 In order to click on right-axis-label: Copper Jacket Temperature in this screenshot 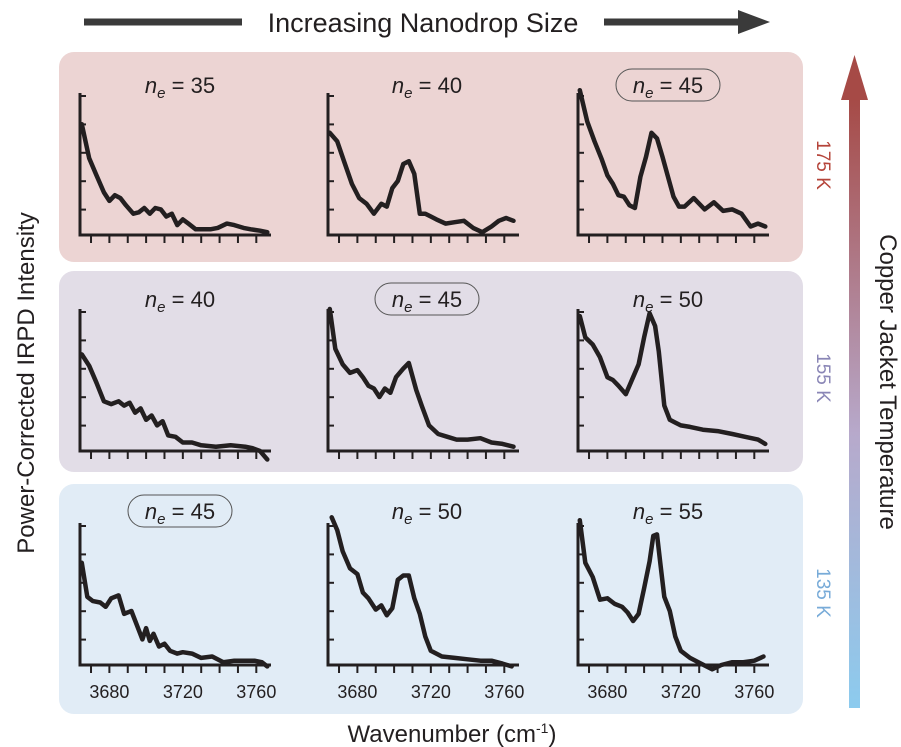, I will do `click(887, 382)`.